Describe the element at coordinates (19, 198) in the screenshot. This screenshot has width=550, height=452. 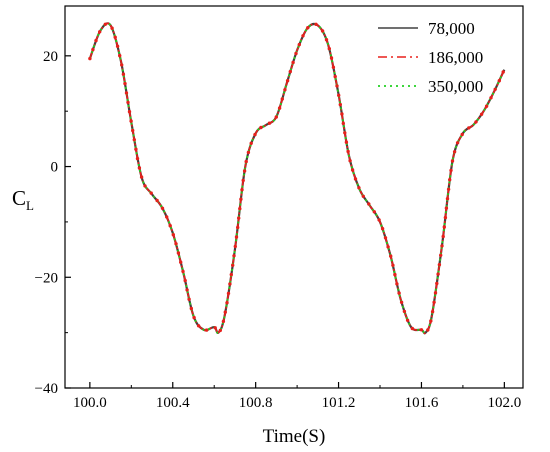
I see `y-axis-title-main: C` at that location.